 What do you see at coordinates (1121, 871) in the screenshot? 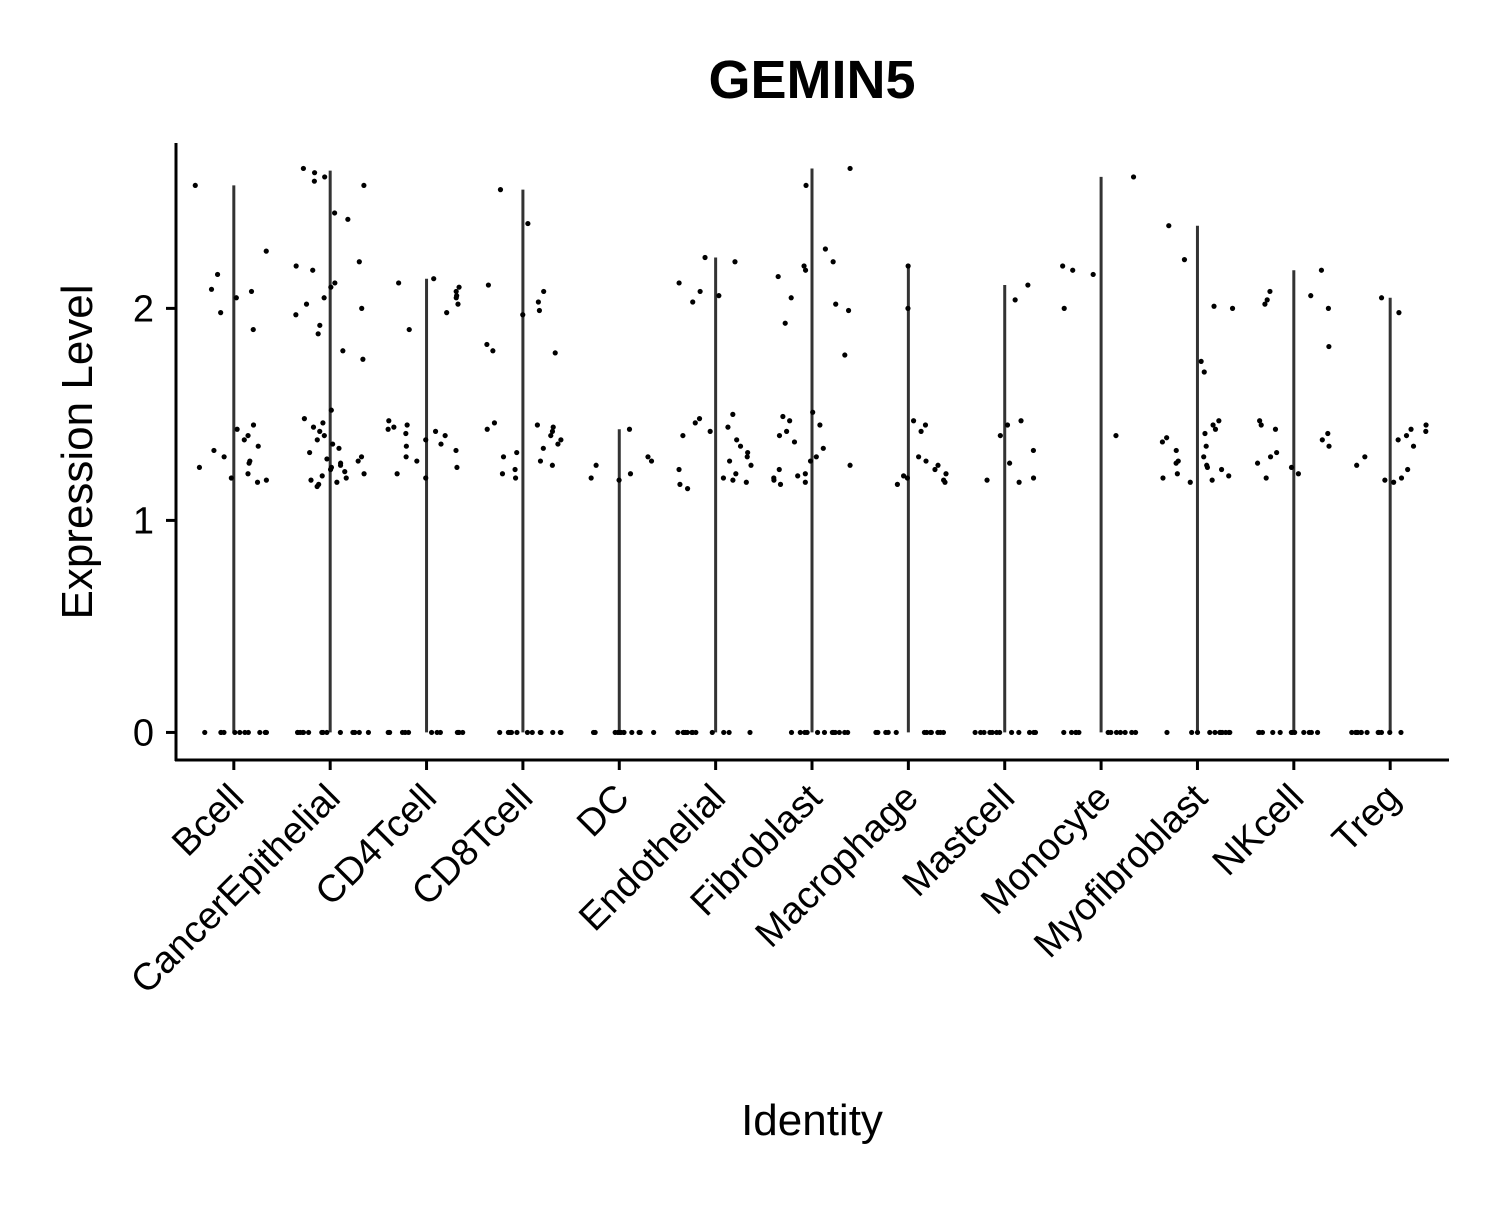
I see `x-tick-label: Myofibroblast` at bounding box center [1121, 871].